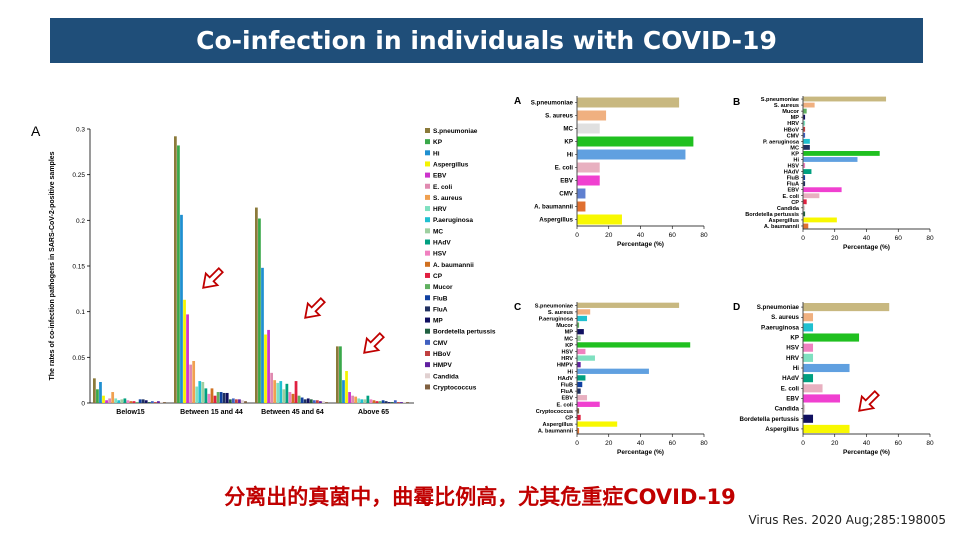 This screenshot has width=960, height=540. I want to click on y-tick-label: KP, so click(568, 142).